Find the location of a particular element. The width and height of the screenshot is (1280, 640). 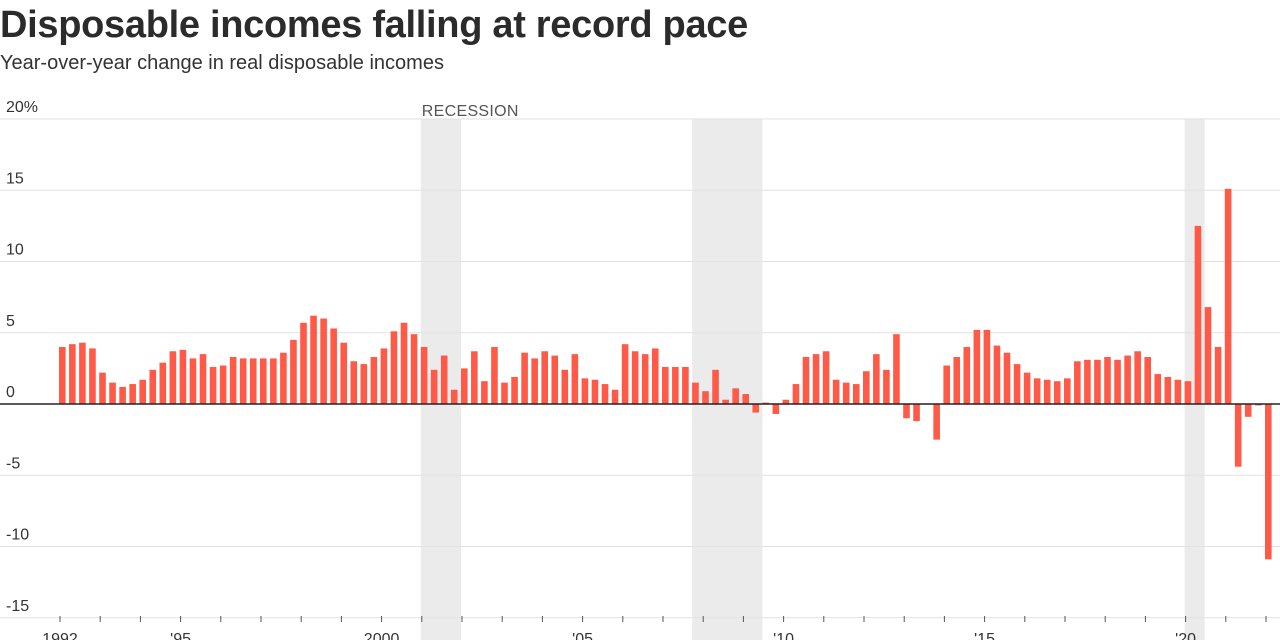

x-tick-label: '95 is located at coordinates (180, 635).